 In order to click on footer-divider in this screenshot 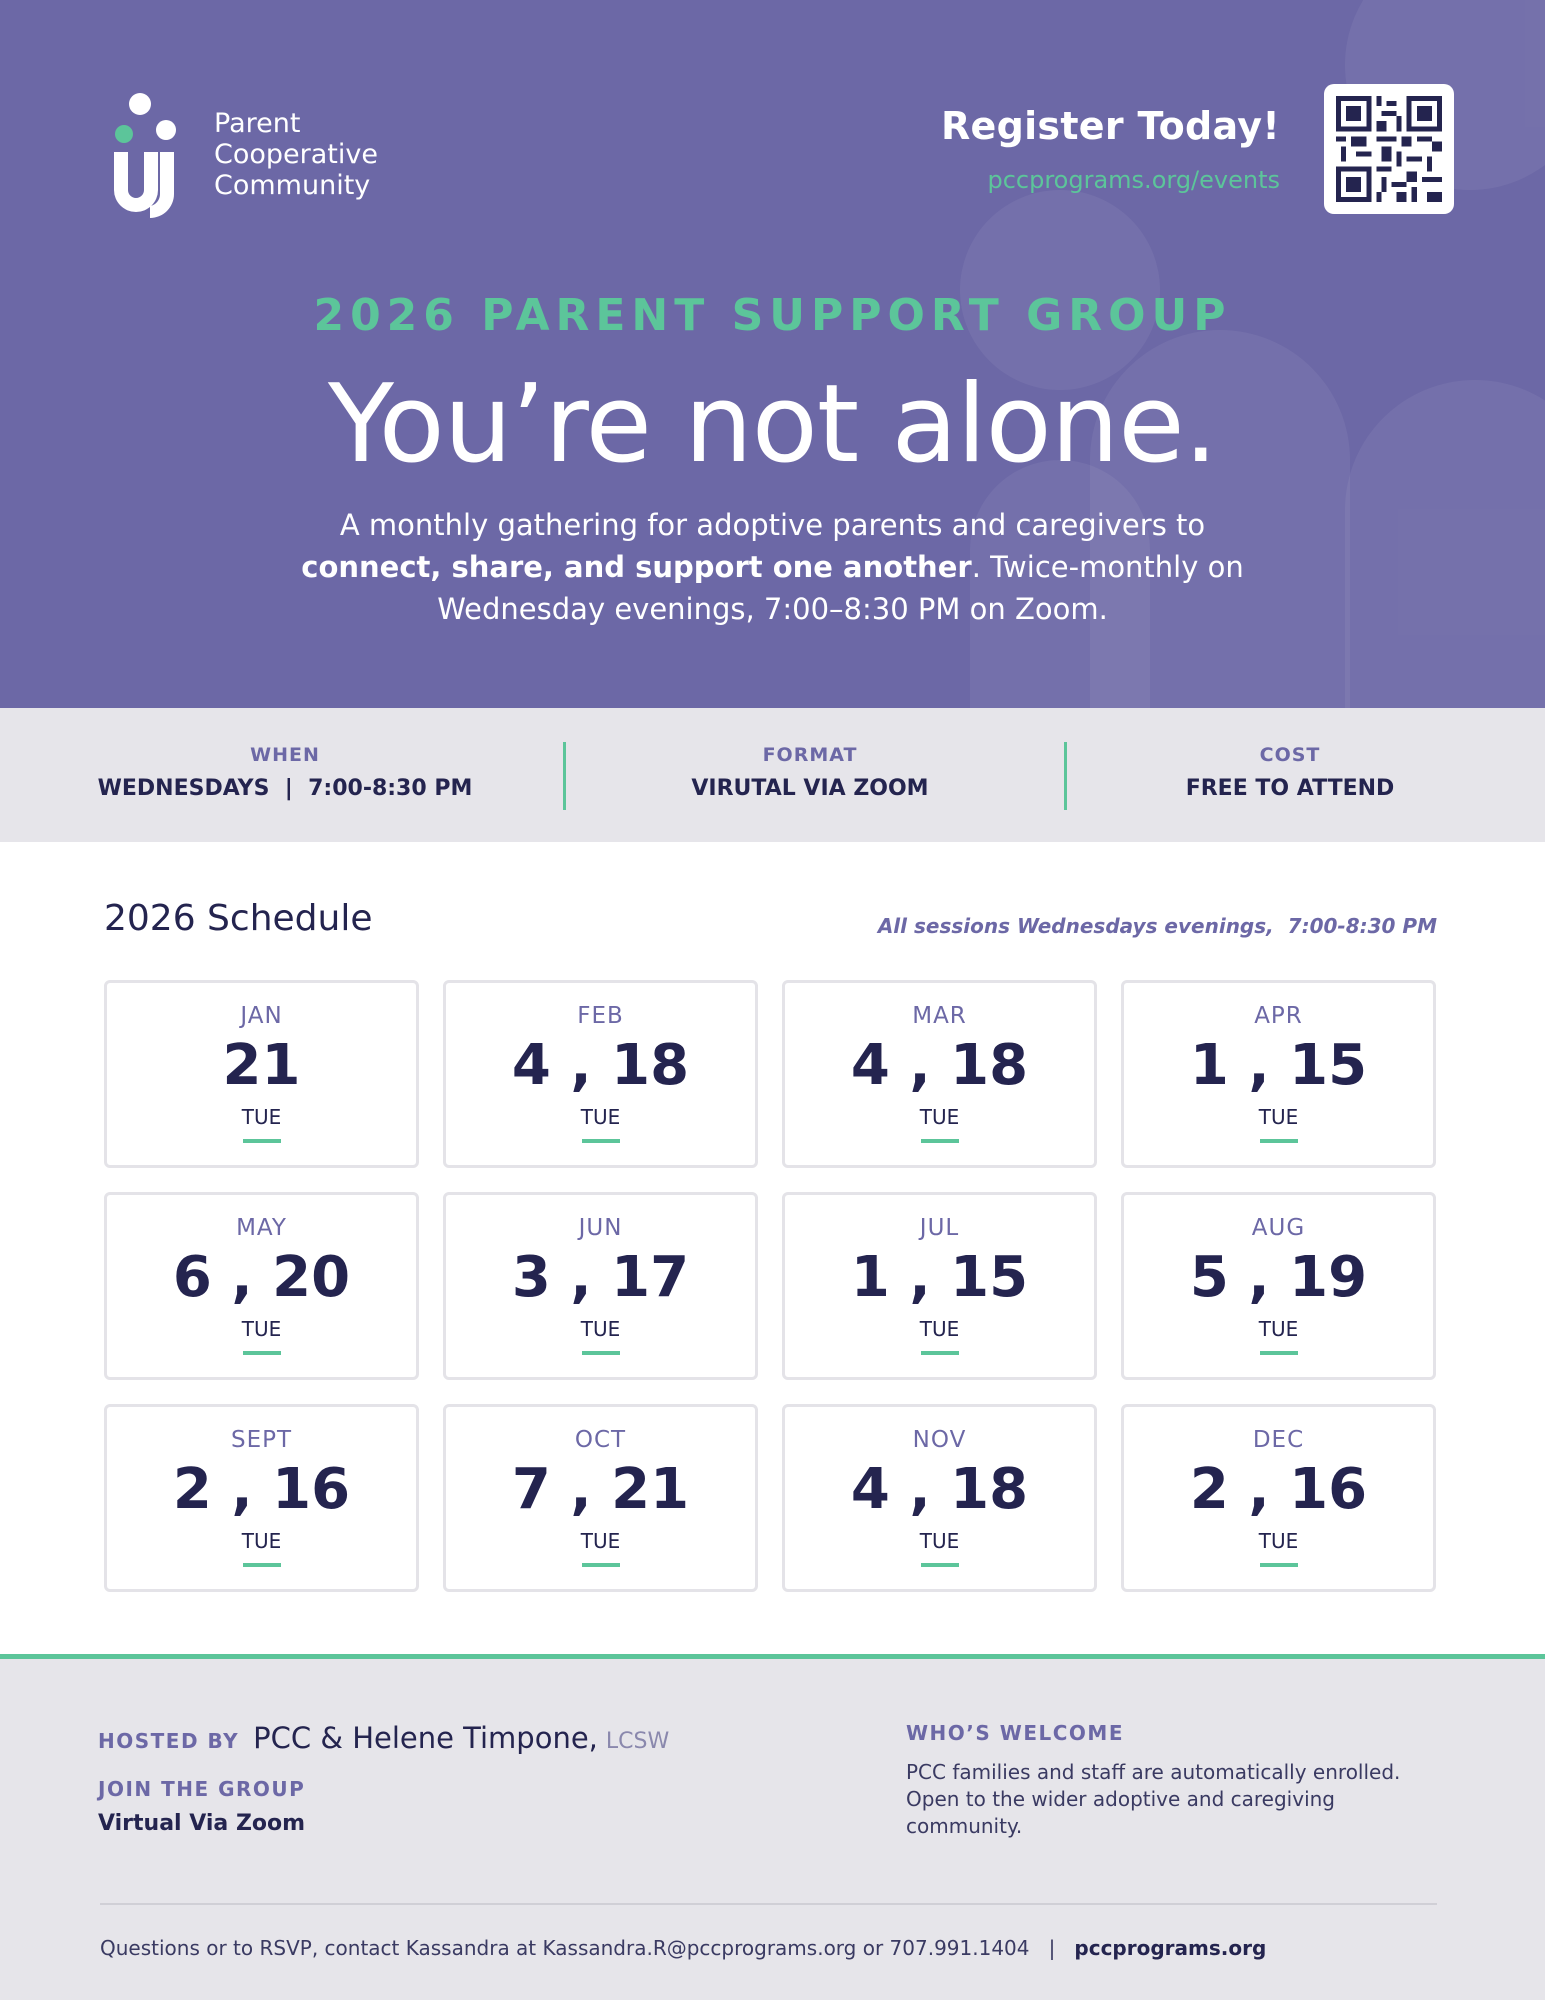, I will do `click(768, 1904)`.